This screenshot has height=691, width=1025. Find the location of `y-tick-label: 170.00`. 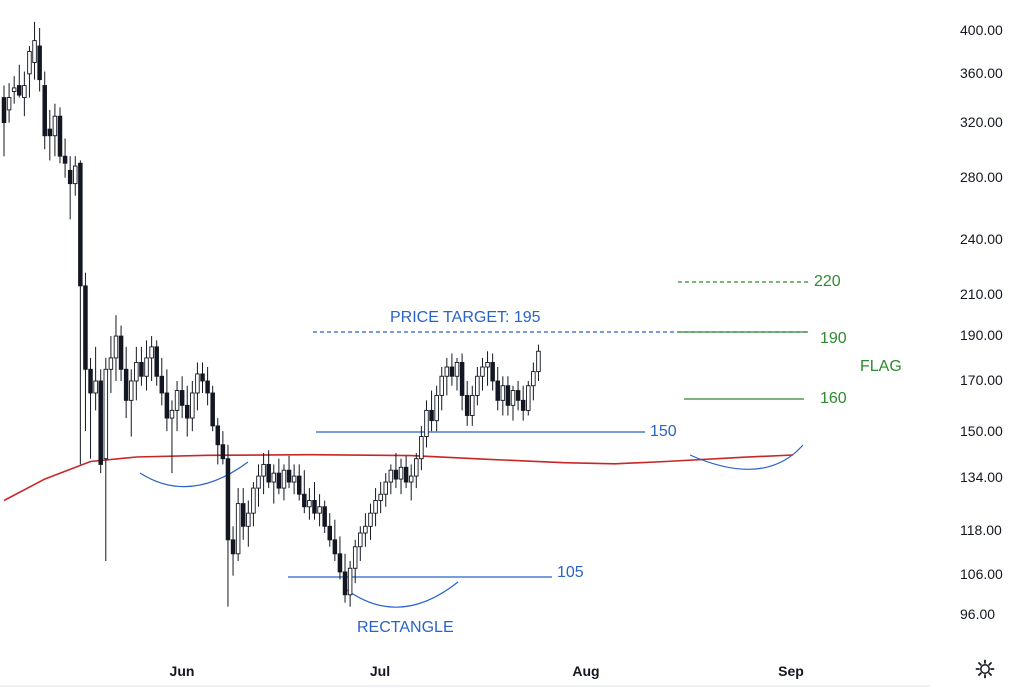

y-tick-label: 170.00 is located at coordinates (981, 380).